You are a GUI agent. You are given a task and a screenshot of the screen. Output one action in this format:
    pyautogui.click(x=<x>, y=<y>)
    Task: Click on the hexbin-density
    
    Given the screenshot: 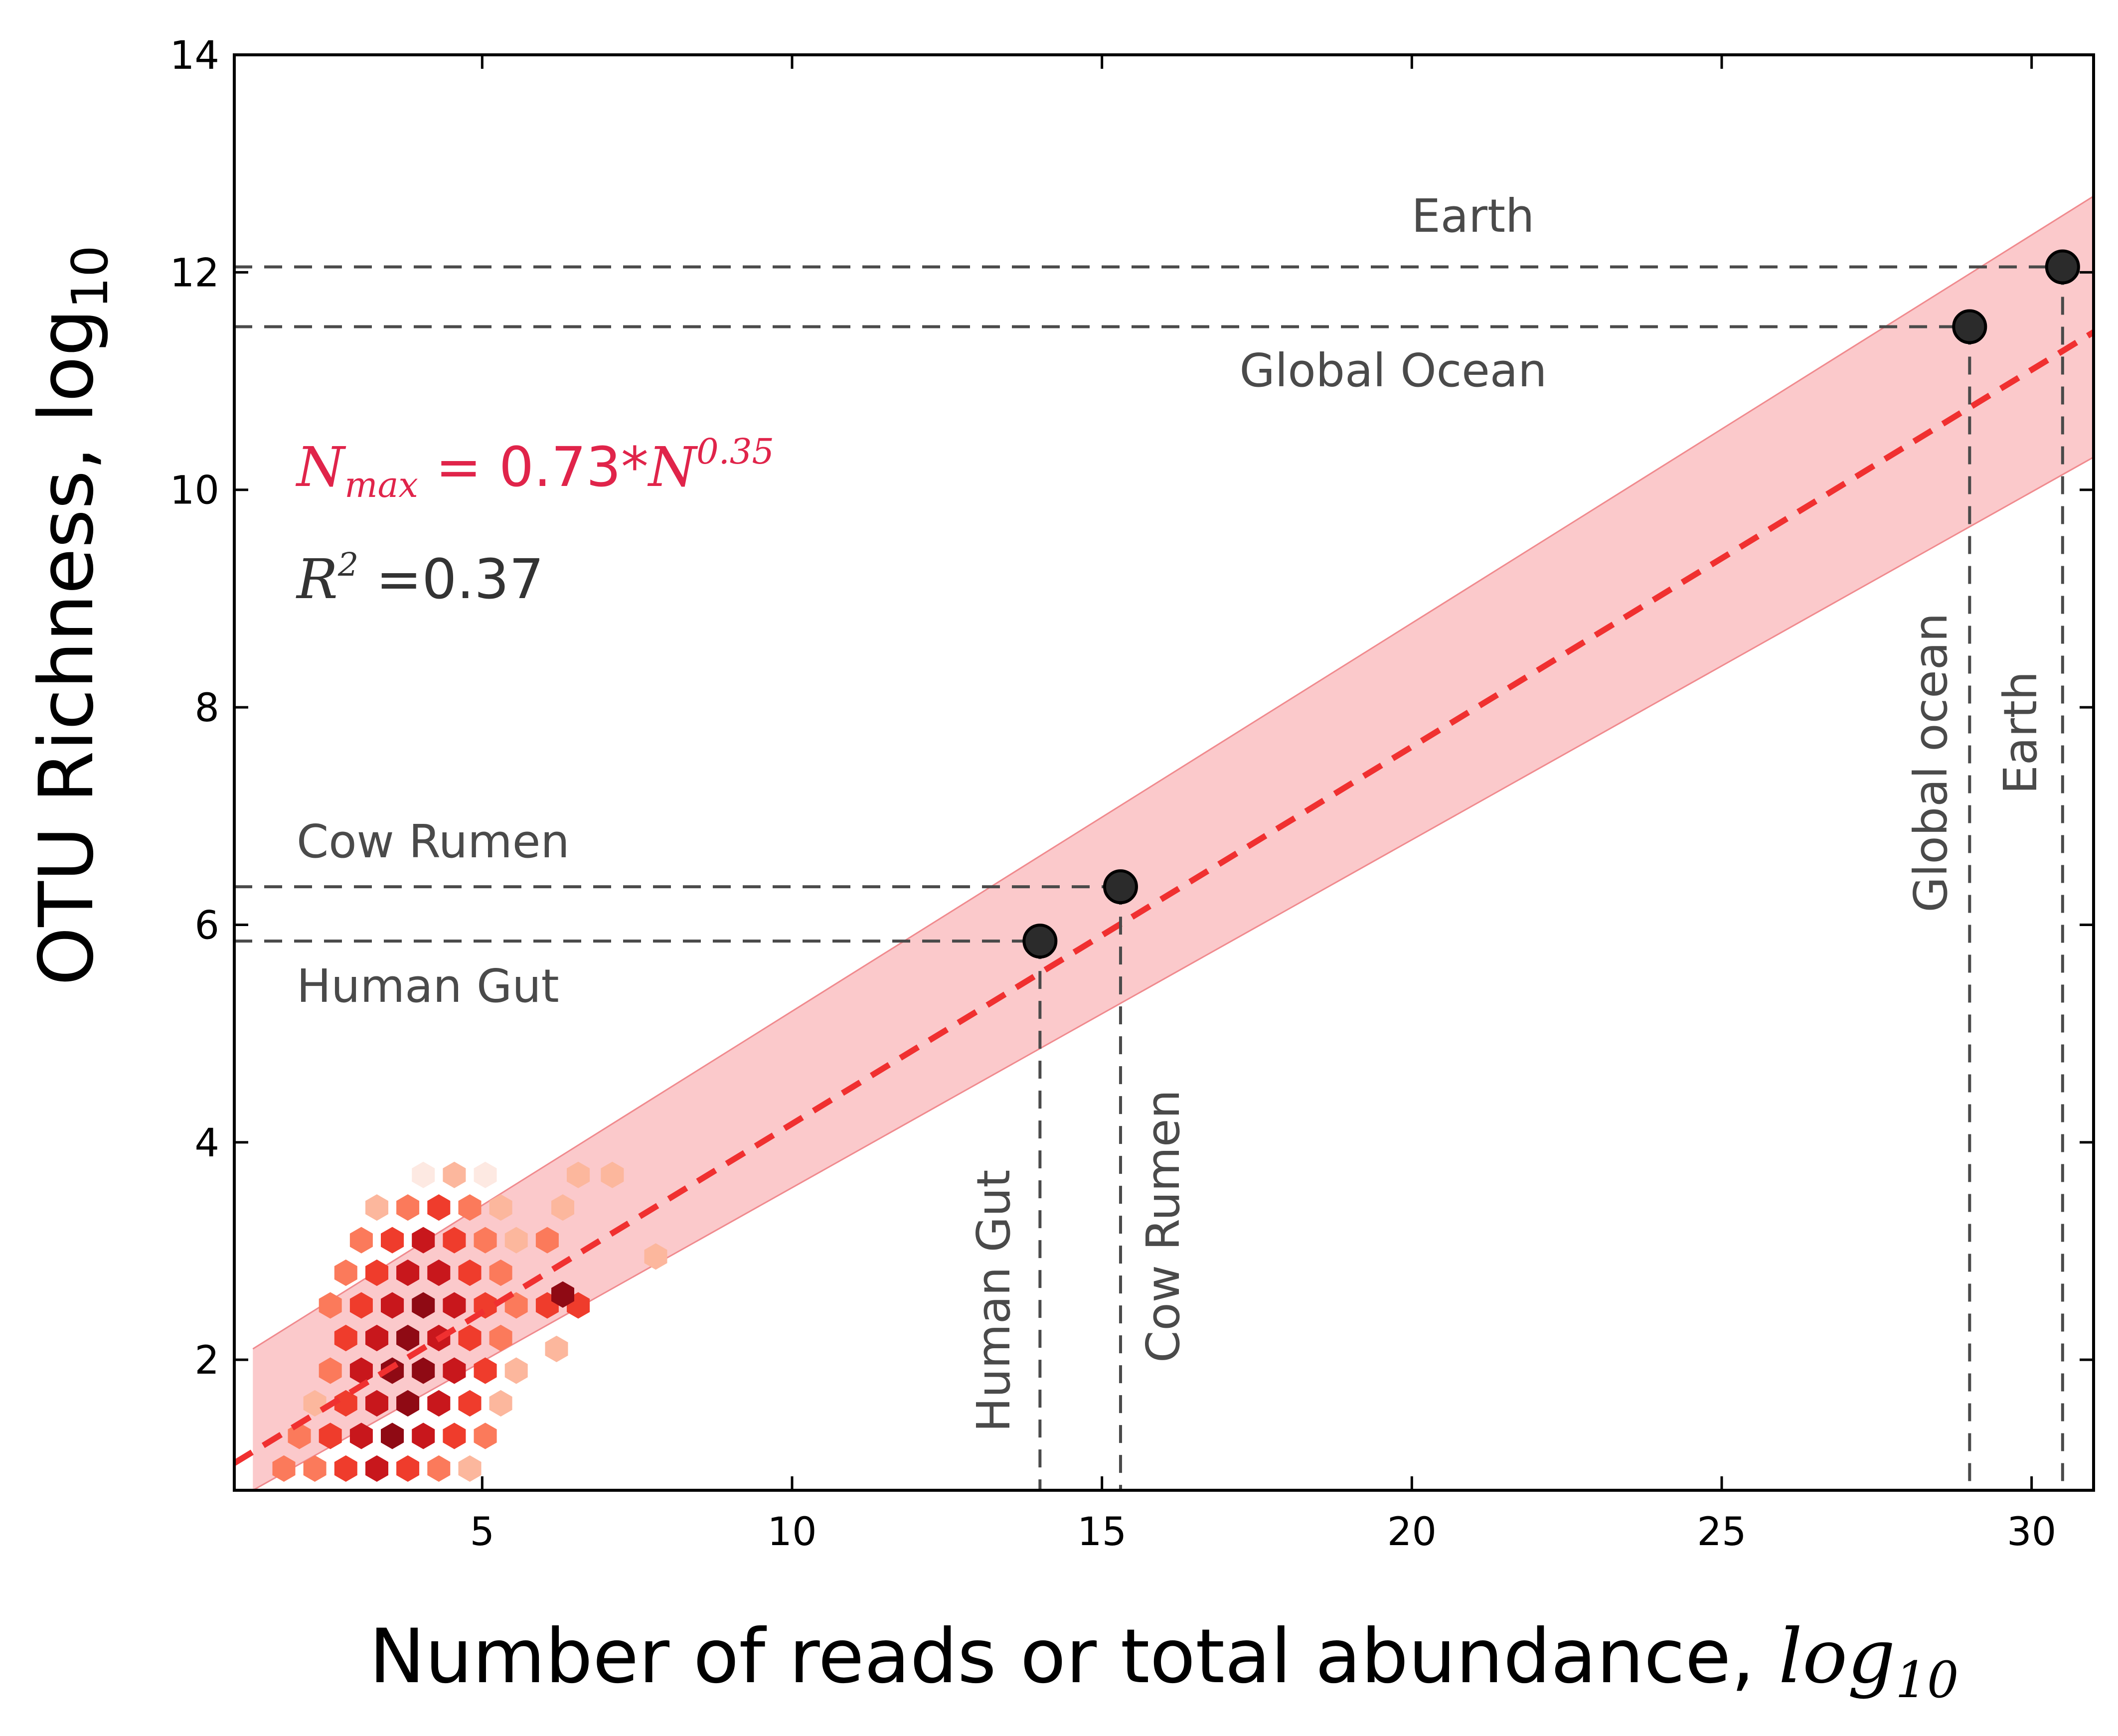 What is the action you would take?
    pyautogui.click(x=470, y=1321)
    